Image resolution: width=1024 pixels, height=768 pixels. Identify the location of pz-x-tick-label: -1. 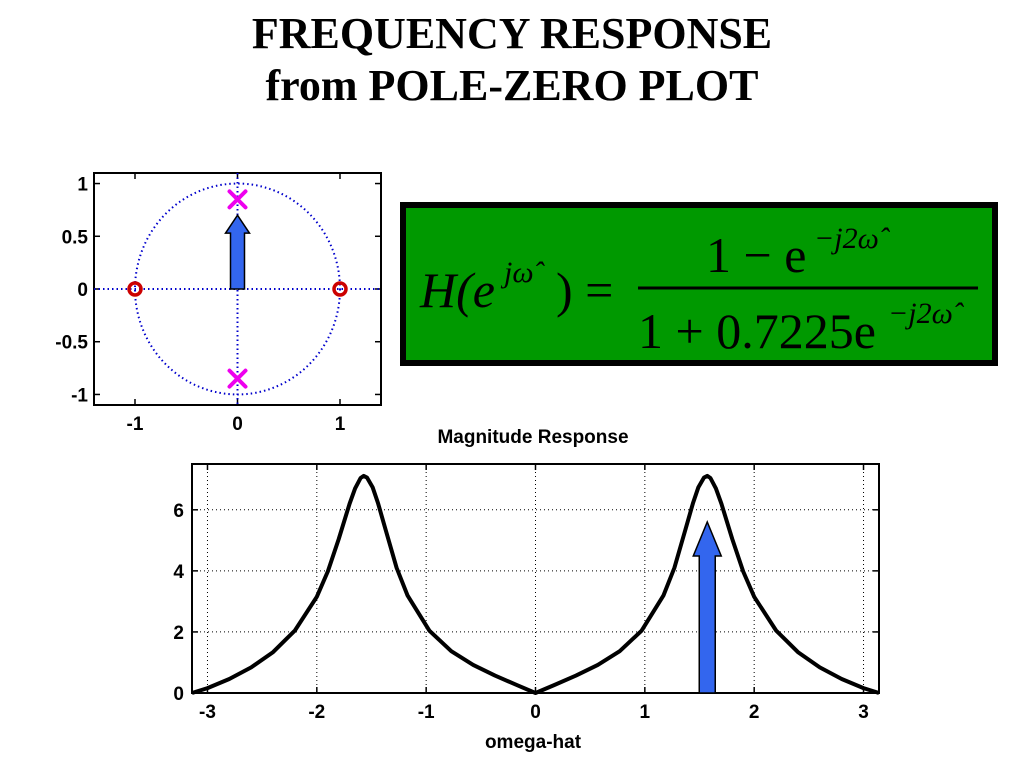
(135, 424).